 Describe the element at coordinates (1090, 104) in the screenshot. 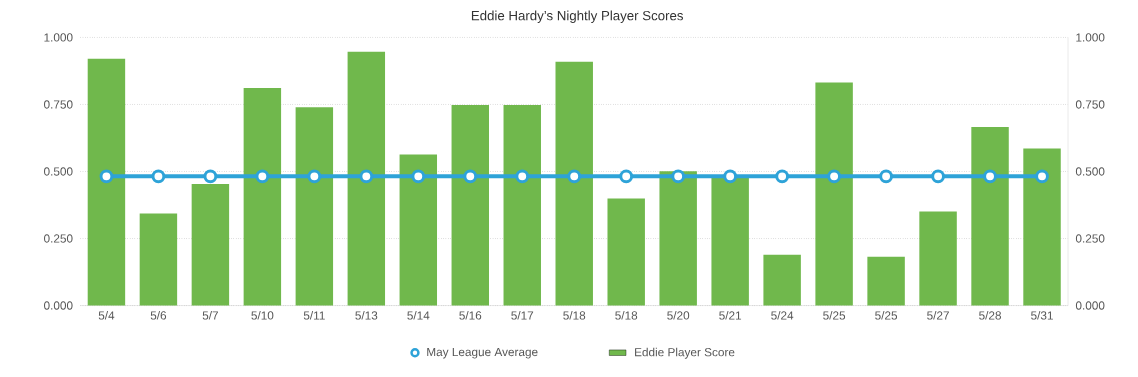

I see `y2-tick-label: 0.750` at that location.